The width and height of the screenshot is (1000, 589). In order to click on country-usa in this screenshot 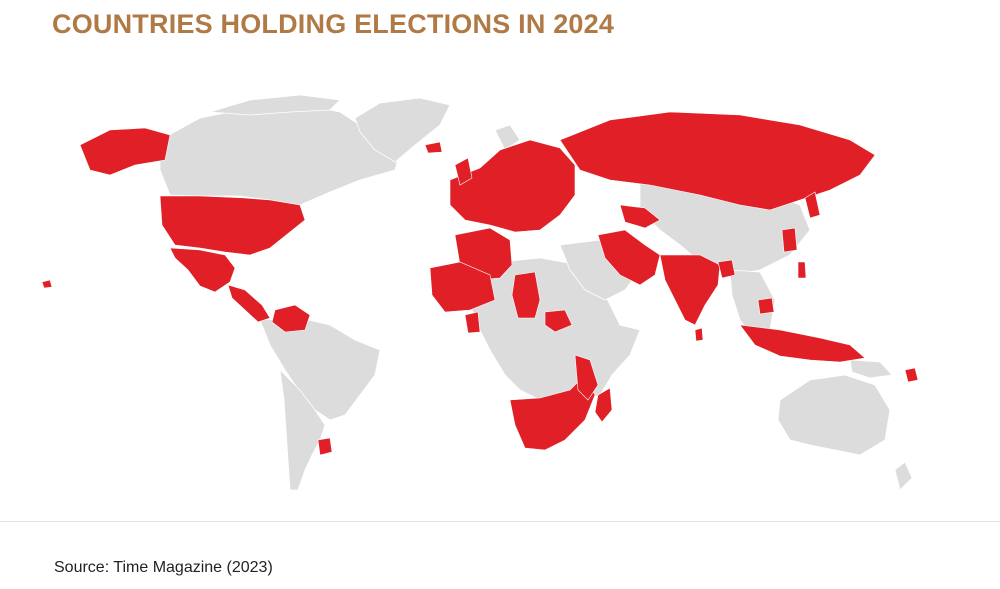, I will do `click(232, 225)`.